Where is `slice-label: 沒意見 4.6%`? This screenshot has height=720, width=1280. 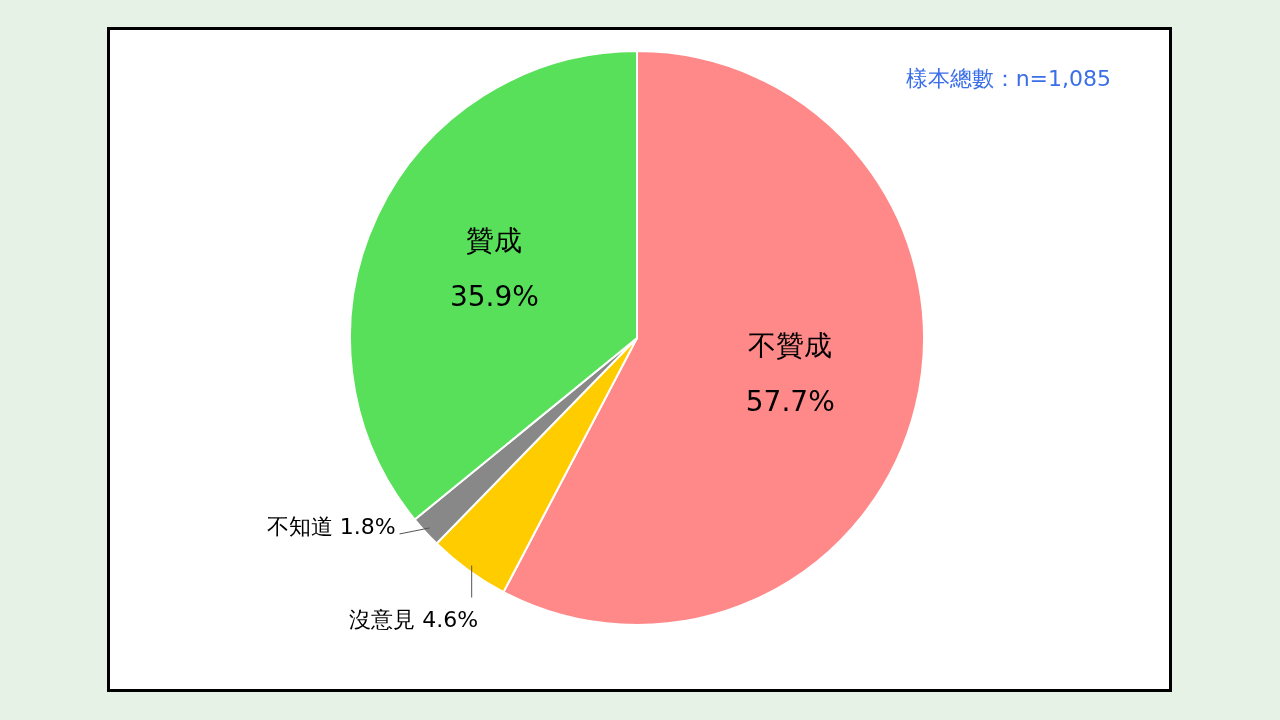 slice-label: 沒意見 4.6% is located at coordinates (414, 620).